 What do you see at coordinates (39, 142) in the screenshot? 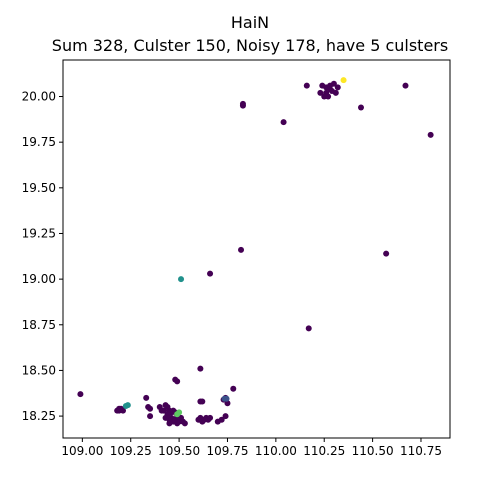
I see `y-tick-label: 19.75` at bounding box center [39, 142].